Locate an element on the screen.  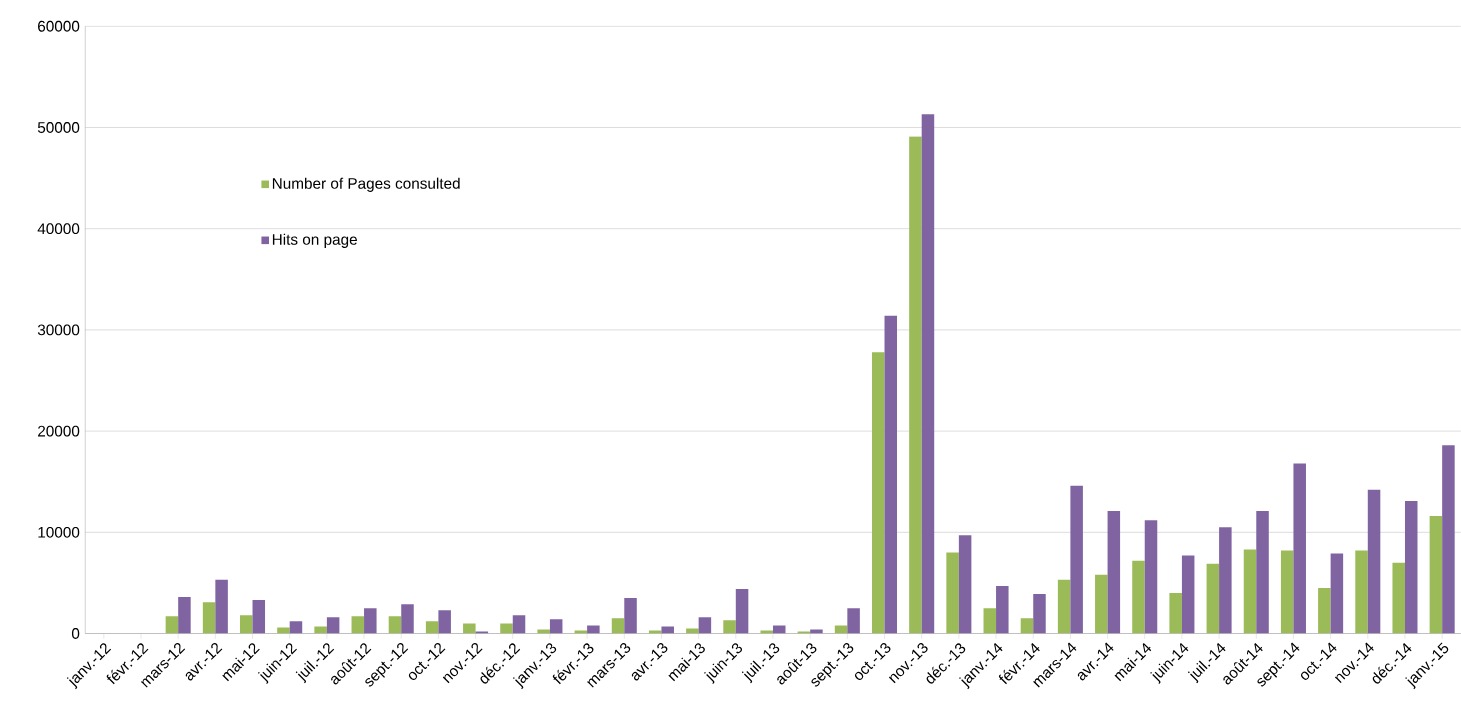
legend-label: Hits on page is located at coordinates (314, 240).